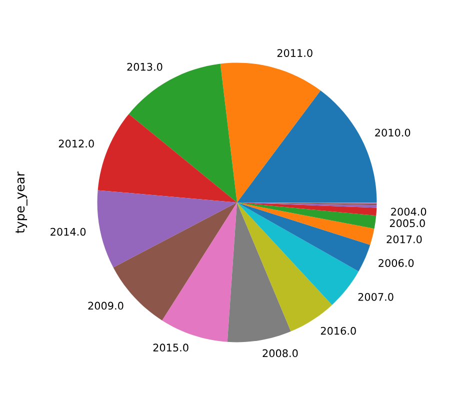 The width and height of the screenshot is (474, 397). I want to click on slice-label: 2015.0, so click(170, 348).